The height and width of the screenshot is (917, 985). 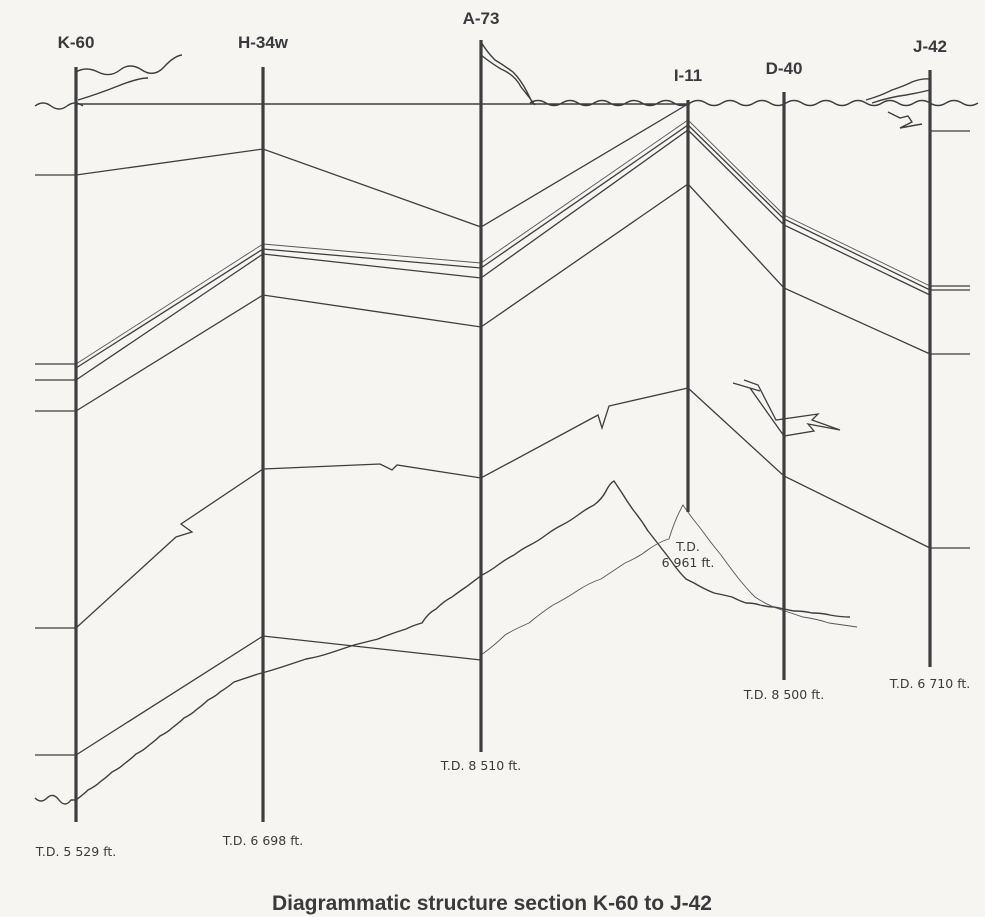 What do you see at coordinates (129, 77) in the screenshot?
I see `k60-surface-squiggle` at bounding box center [129, 77].